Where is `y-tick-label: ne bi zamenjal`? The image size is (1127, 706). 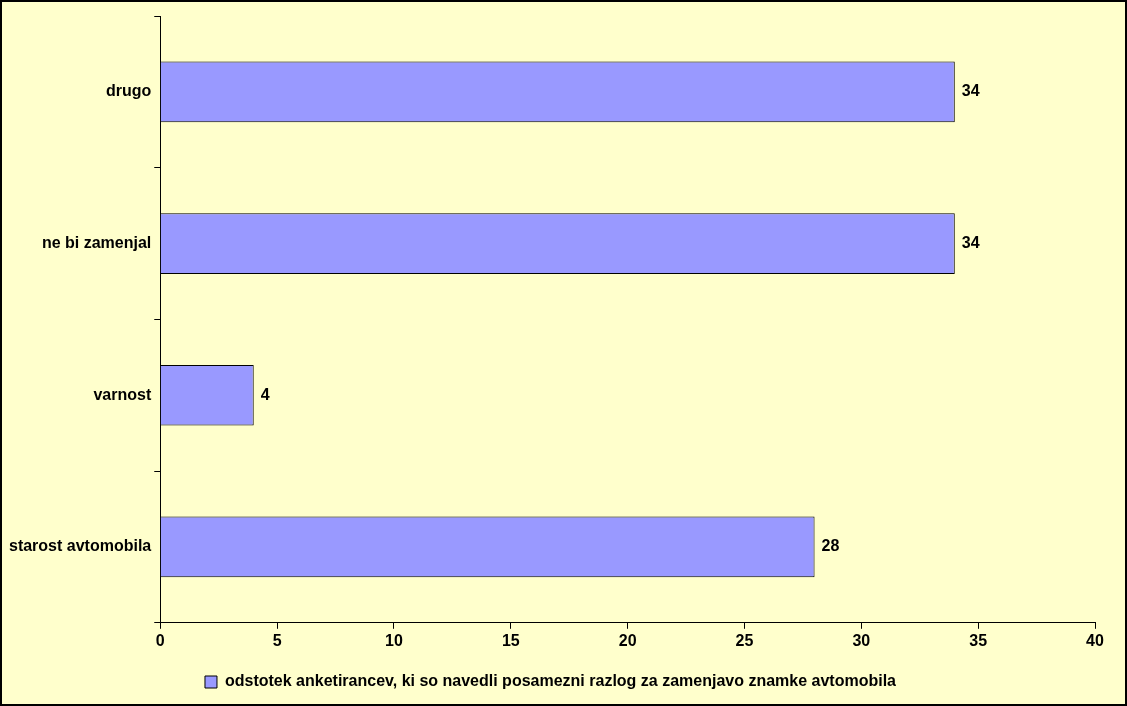
y-tick-label: ne bi zamenjal is located at coordinates (96, 242).